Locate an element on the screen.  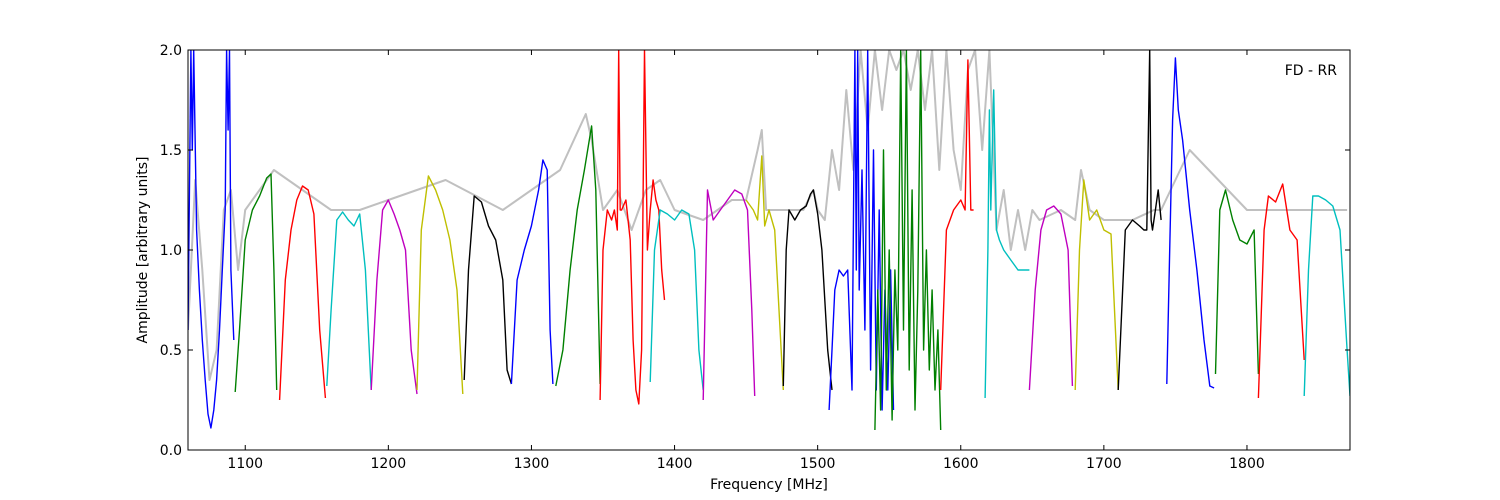
x-tick-label: 1700 is located at coordinates (1104, 464).